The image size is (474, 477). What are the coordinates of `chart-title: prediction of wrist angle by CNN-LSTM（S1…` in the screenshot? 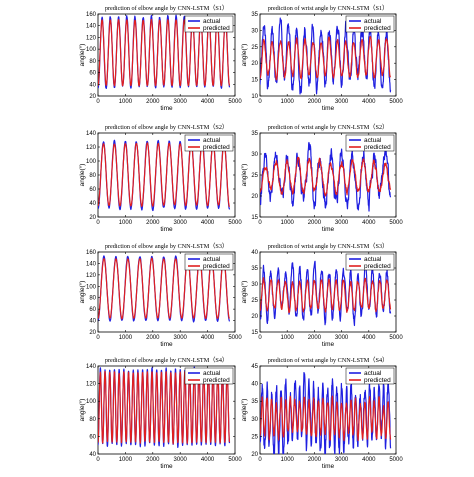 It's located at (328, 8).